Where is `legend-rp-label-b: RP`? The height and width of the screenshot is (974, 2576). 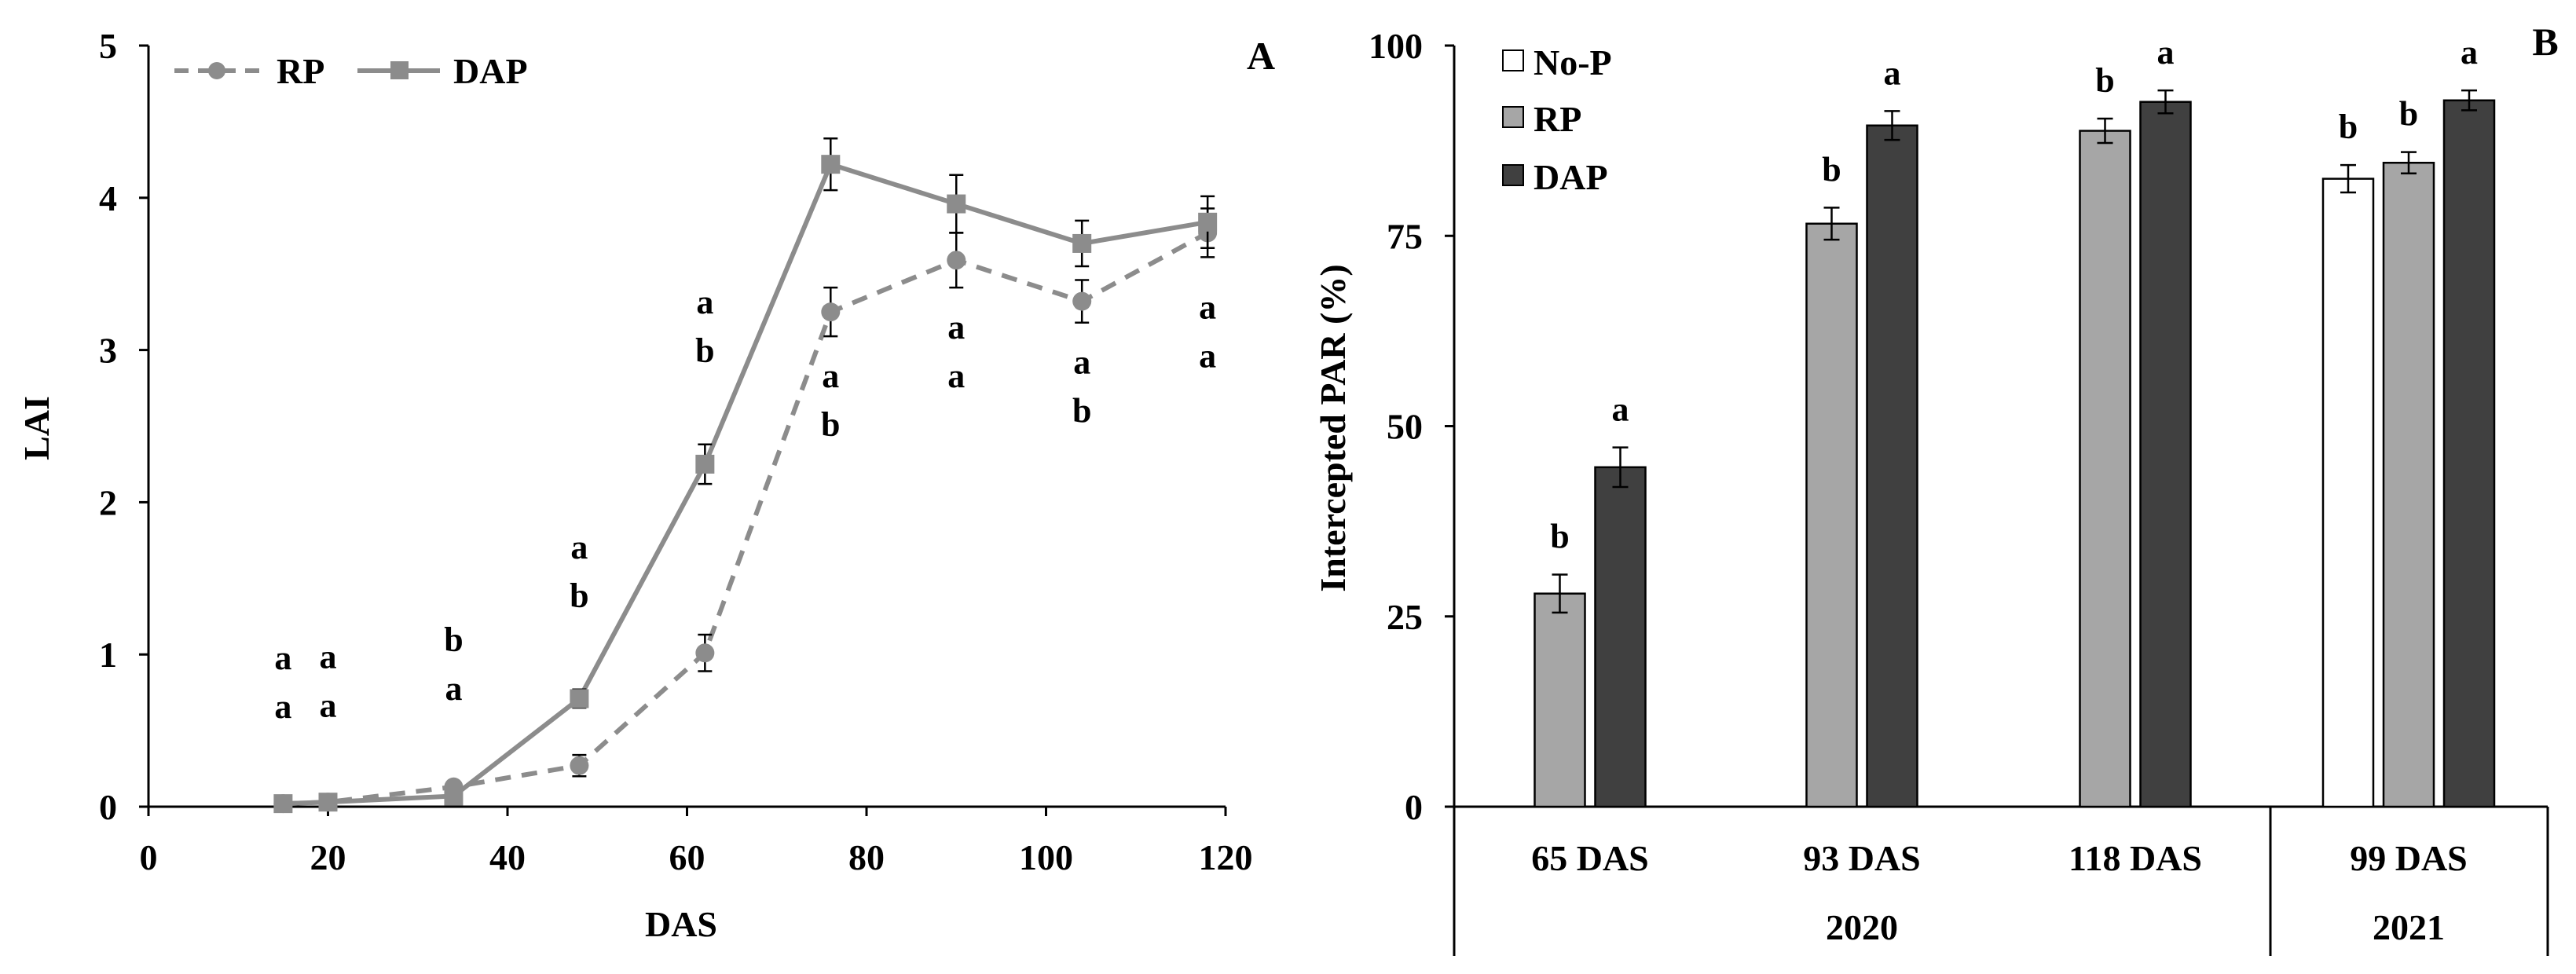
legend-rp-label-b: RP is located at coordinates (1557, 119).